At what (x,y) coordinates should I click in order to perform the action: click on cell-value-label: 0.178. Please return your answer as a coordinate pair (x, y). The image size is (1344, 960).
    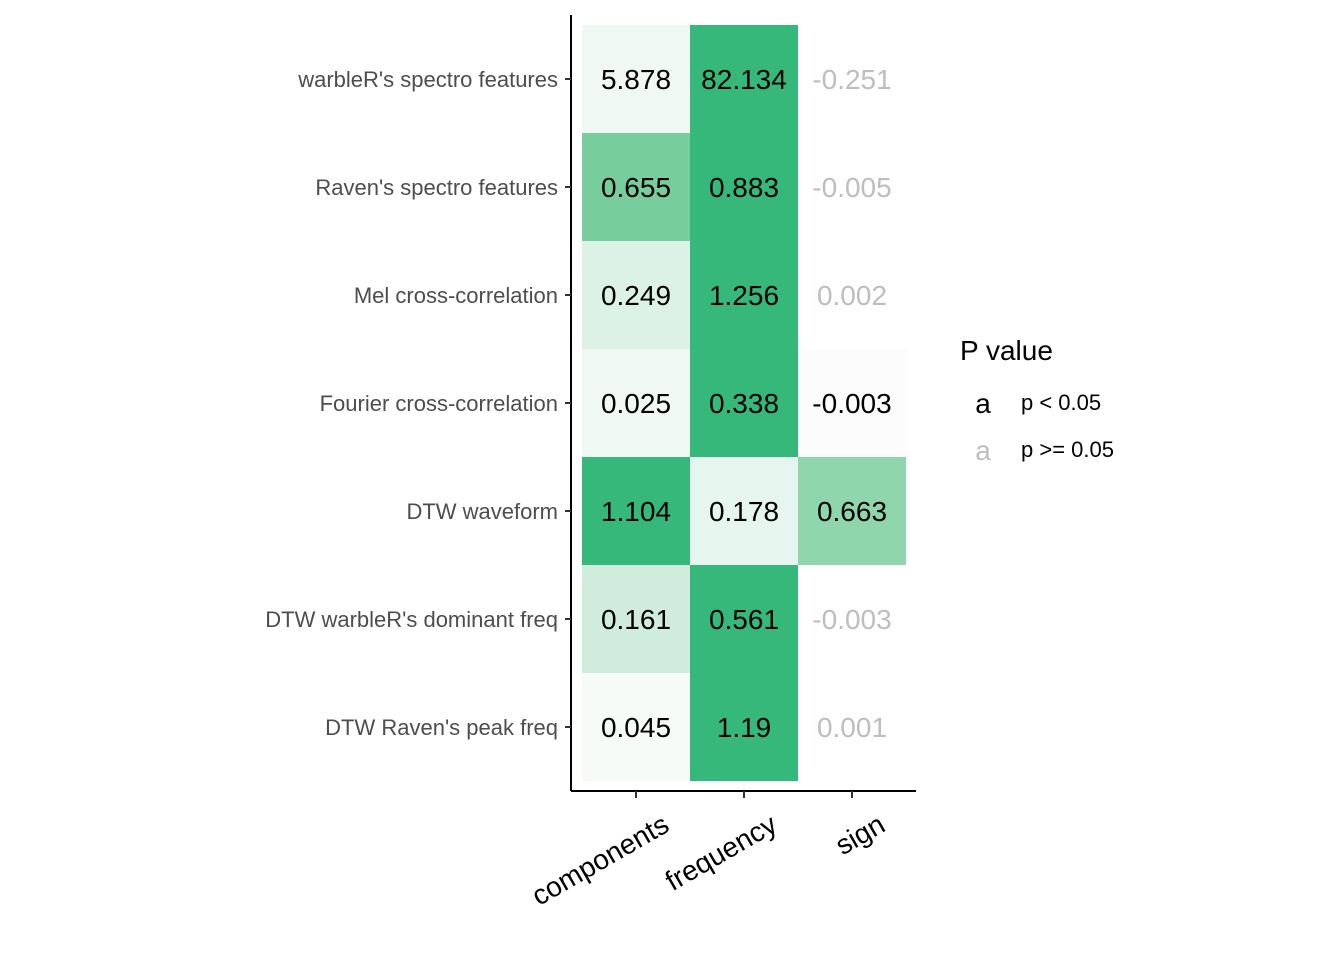
    Looking at the image, I should click on (744, 511).